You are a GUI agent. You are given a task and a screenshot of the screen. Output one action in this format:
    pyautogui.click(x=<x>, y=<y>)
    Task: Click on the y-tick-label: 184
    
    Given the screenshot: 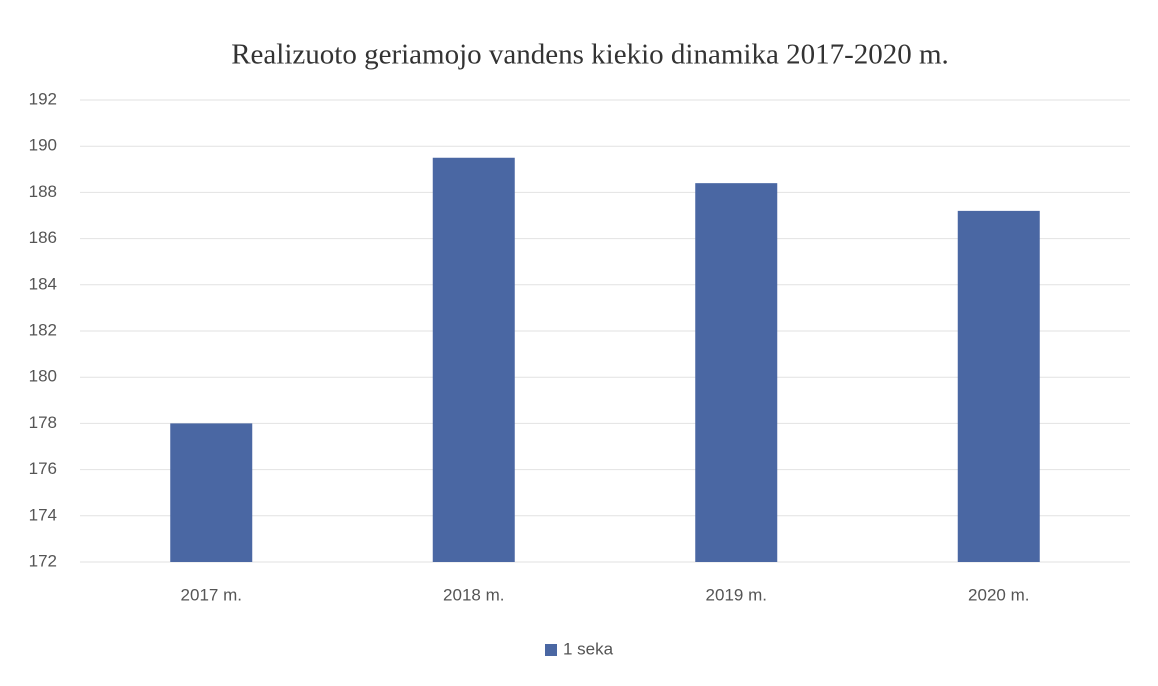 What is the action you would take?
    pyautogui.click(x=43, y=283)
    